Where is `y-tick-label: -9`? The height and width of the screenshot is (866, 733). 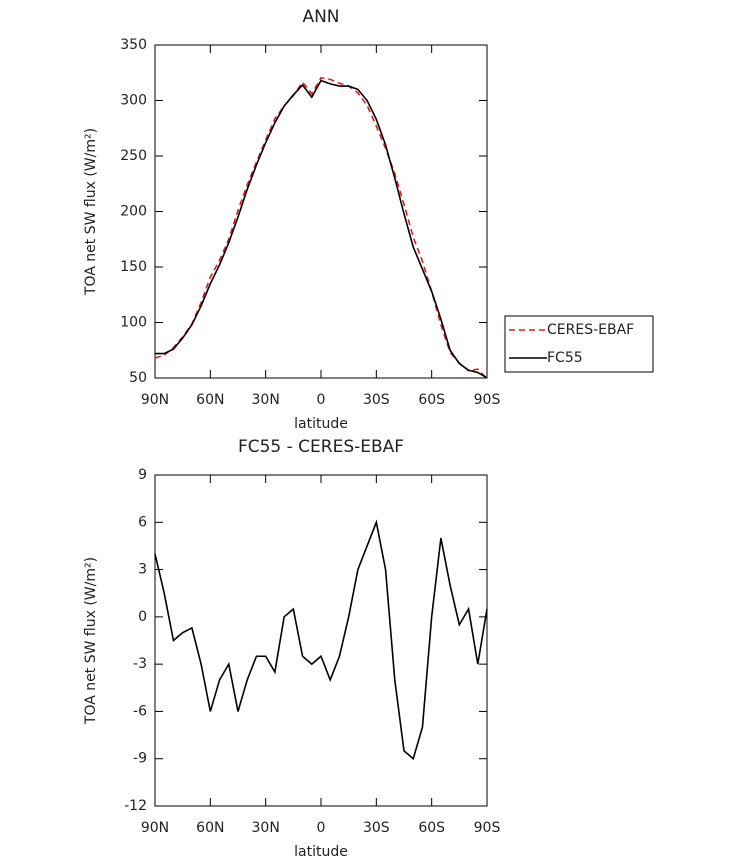 y-tick-label: -9 is located at coordinates (140, 759).